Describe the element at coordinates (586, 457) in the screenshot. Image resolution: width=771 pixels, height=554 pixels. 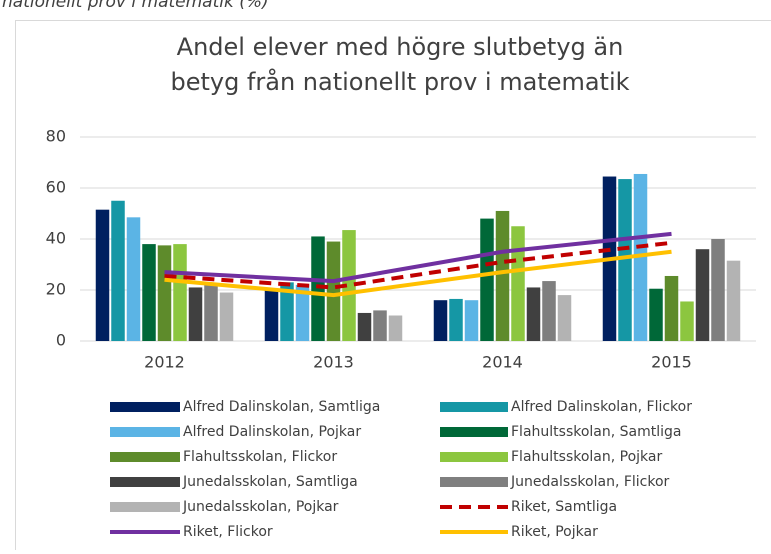
I see `legend-label: Flahultsskolan, Pojkar` at that location.